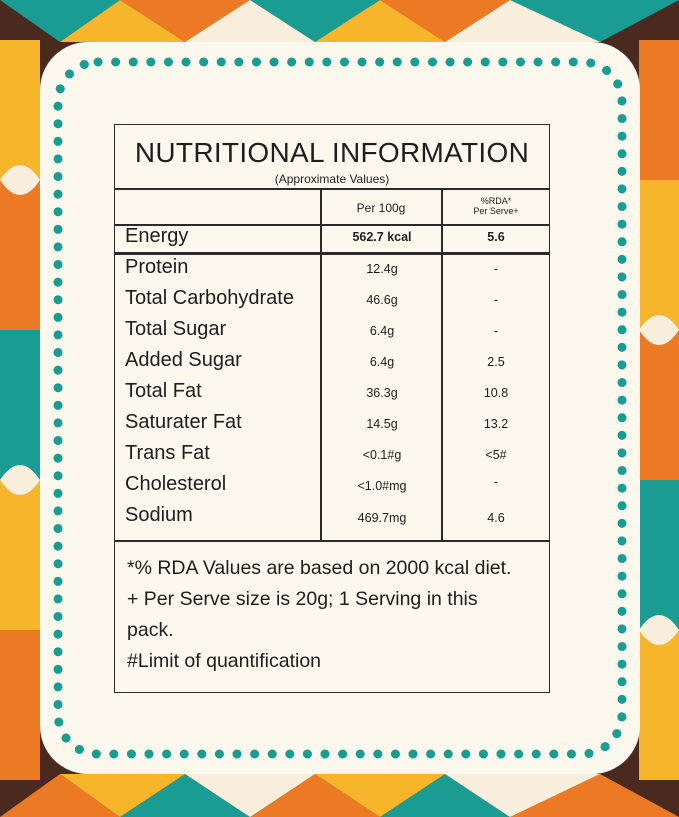  What do you see at coordinates (183, 360) in the screenshot?
I see `row-added-sugar-label: Added Sugar` at bounding box center [183, 360].